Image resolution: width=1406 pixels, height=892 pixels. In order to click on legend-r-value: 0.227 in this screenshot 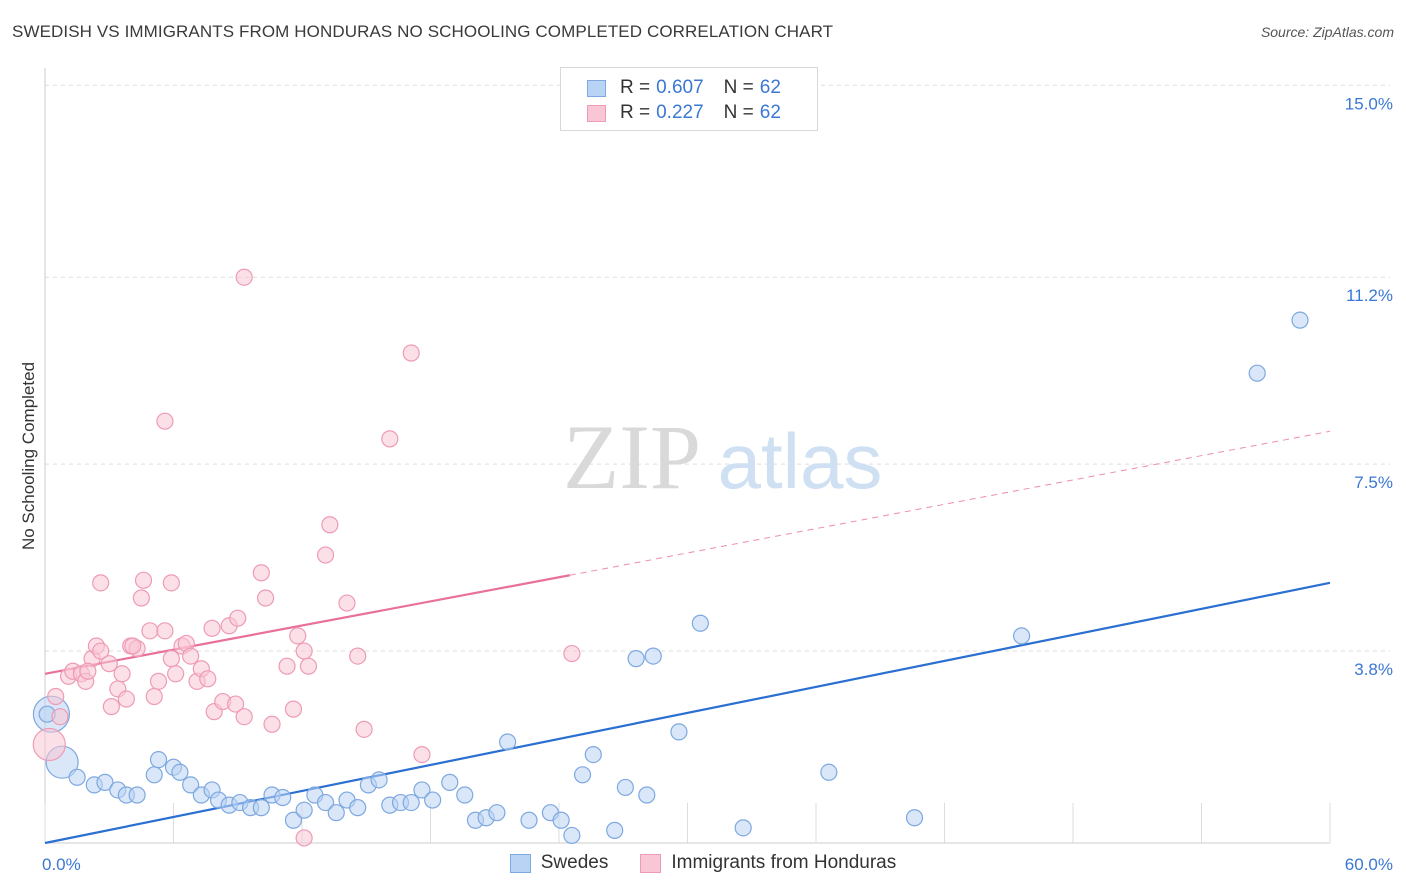, I will do `click(680, 112)`.